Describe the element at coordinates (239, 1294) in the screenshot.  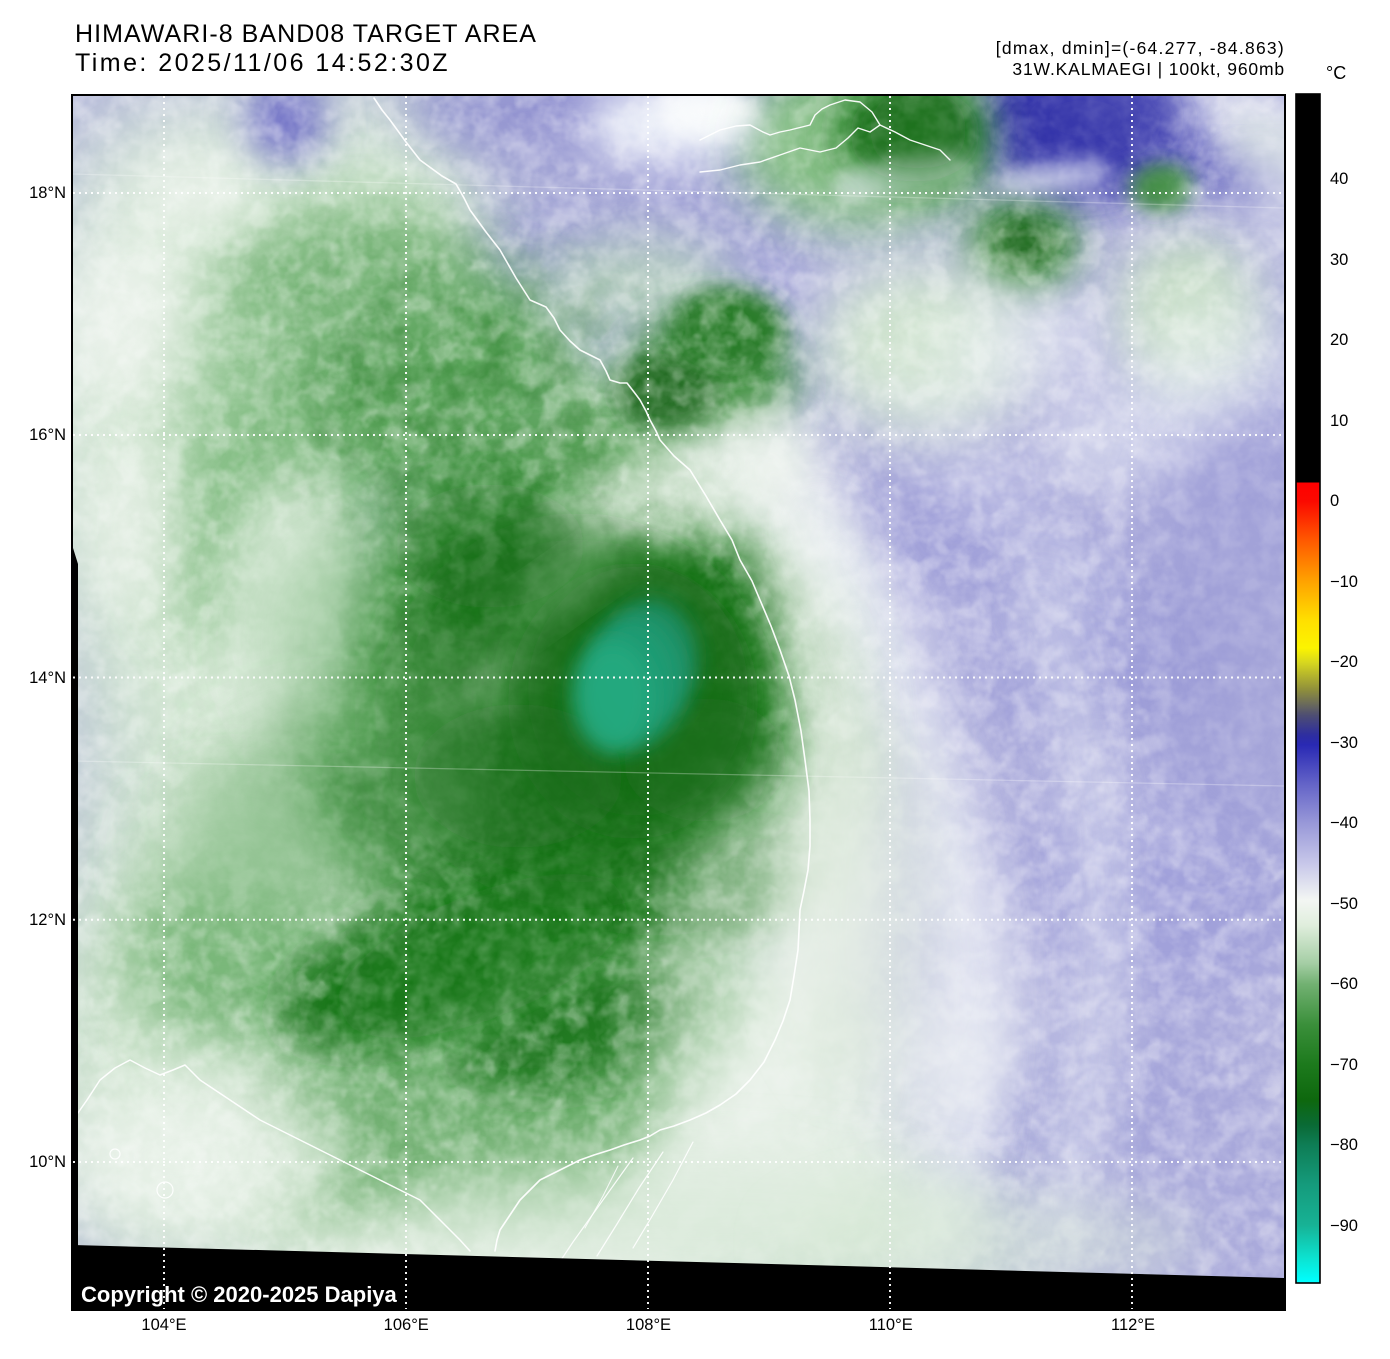
I see `svg-text: Copyright © 2020-2025 Dapiya` at that location.